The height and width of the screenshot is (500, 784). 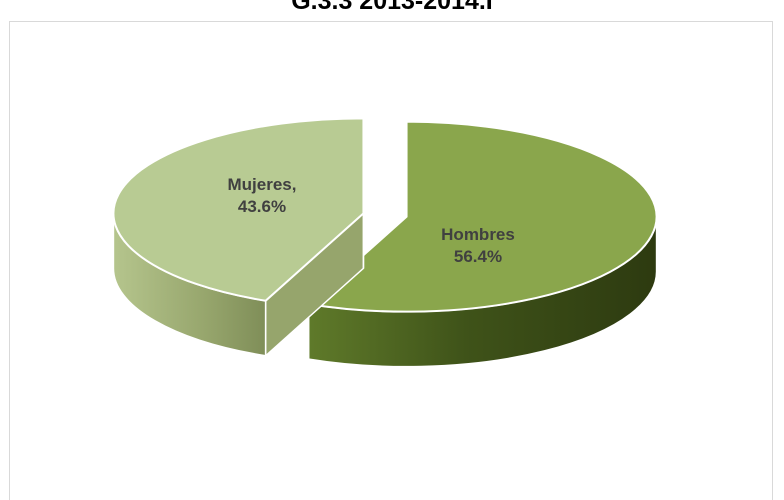 What do you see at coordinates (478, 256) in the screenshot?
I see `slice-0-value-label: 56.4%` at bounding box center [478, 256].